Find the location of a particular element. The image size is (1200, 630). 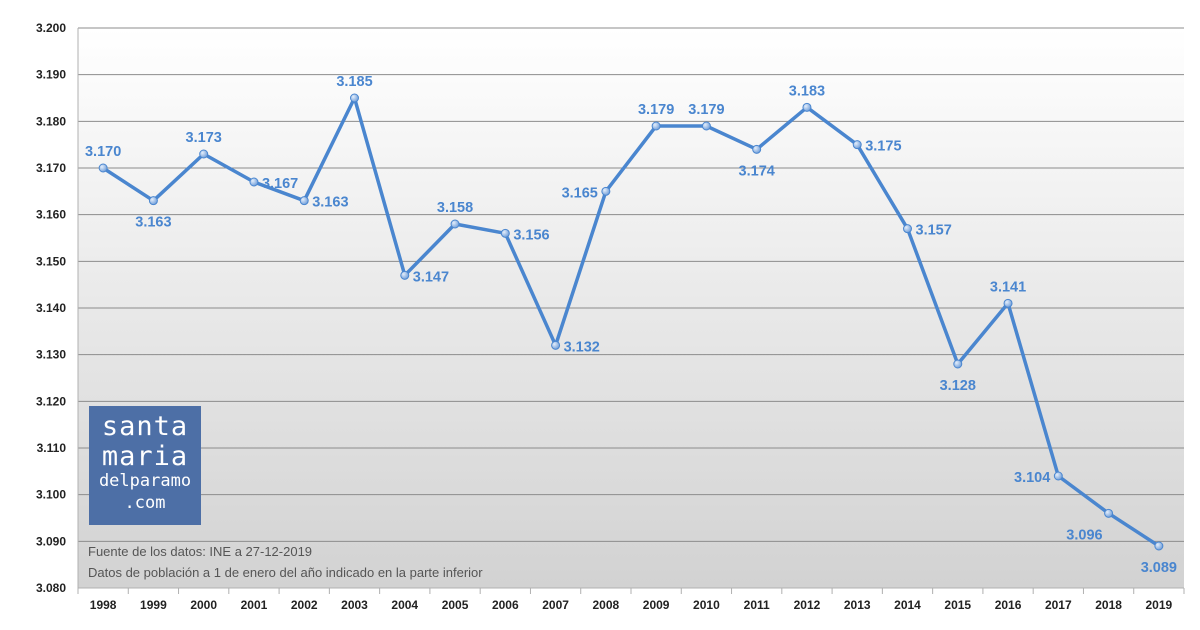

x-tick-label: 2016 is located at coordinates (1008, 605).